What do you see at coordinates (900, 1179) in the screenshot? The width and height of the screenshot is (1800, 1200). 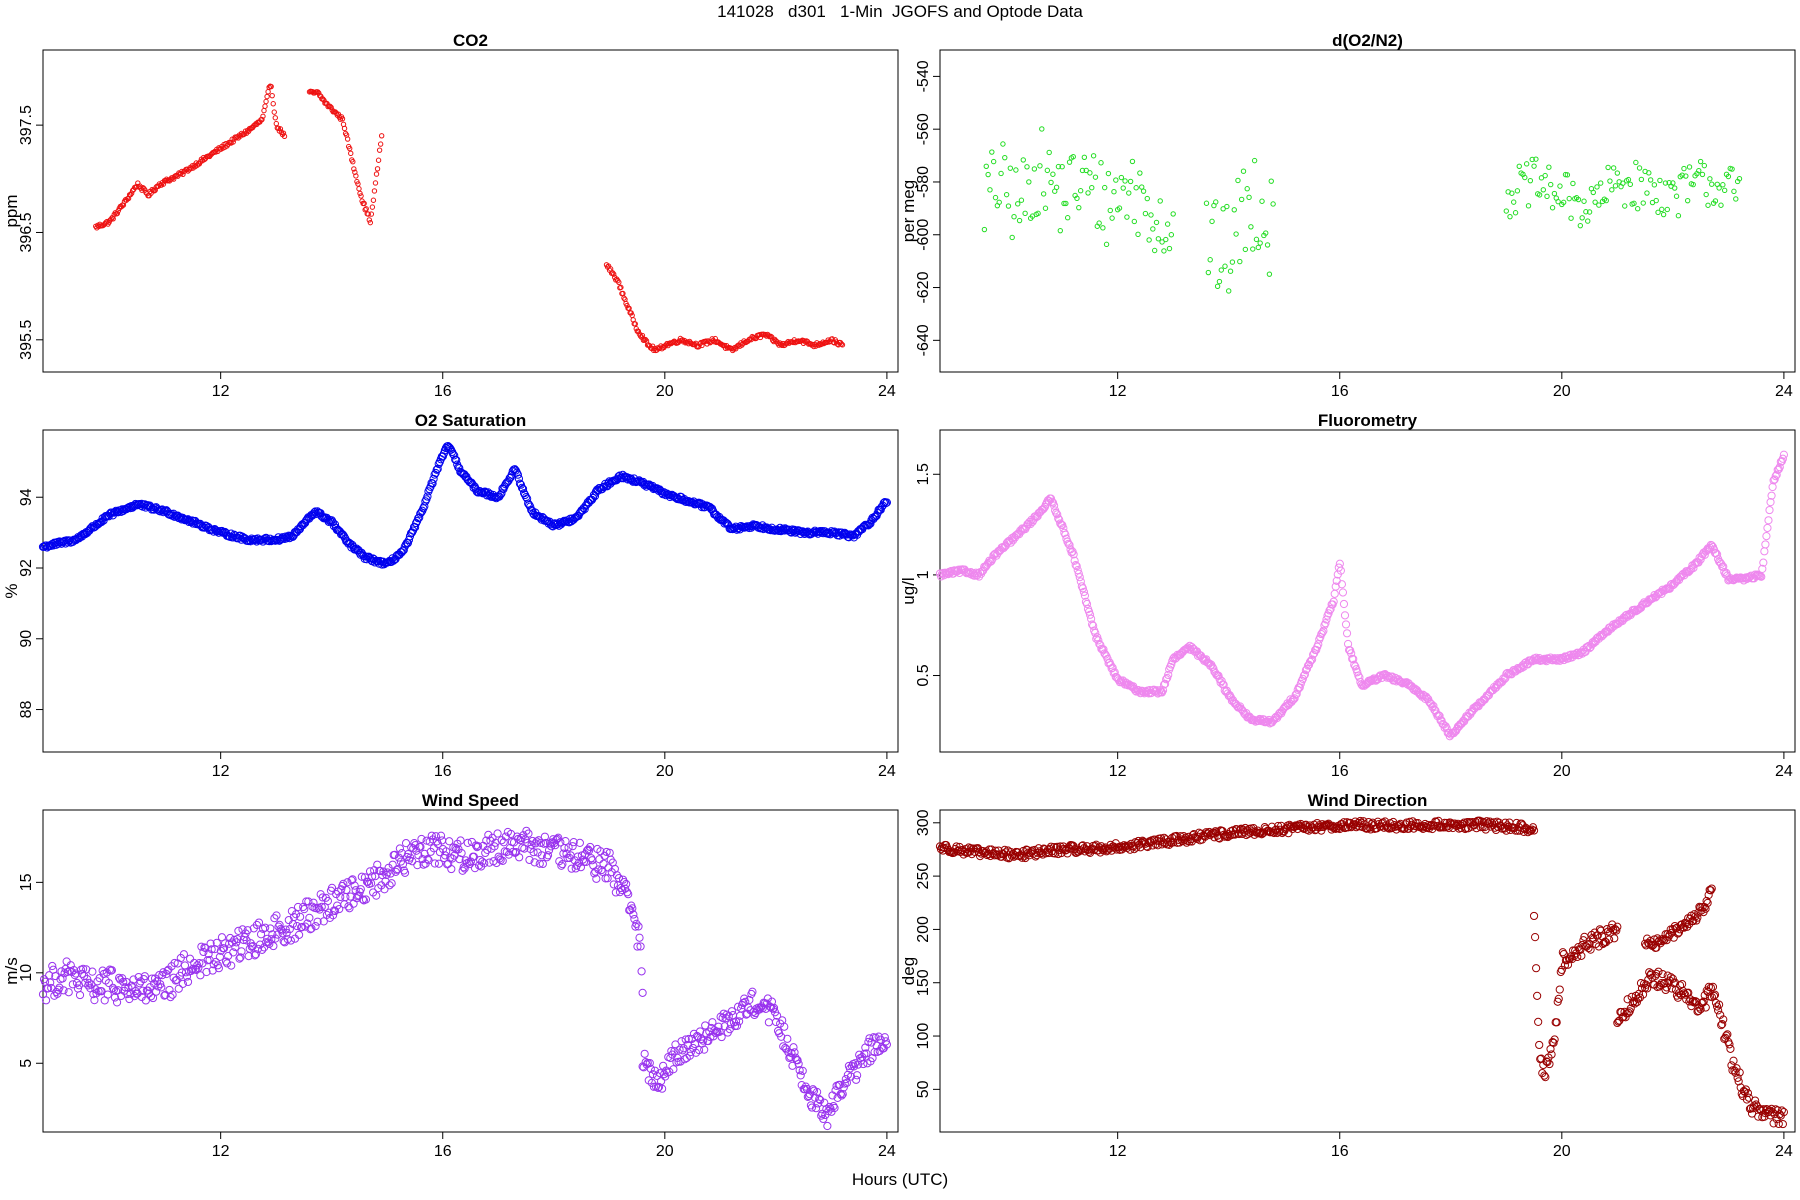 I see `x-axis-label: Hours (UTC)` at bounding box center [900, 1179].